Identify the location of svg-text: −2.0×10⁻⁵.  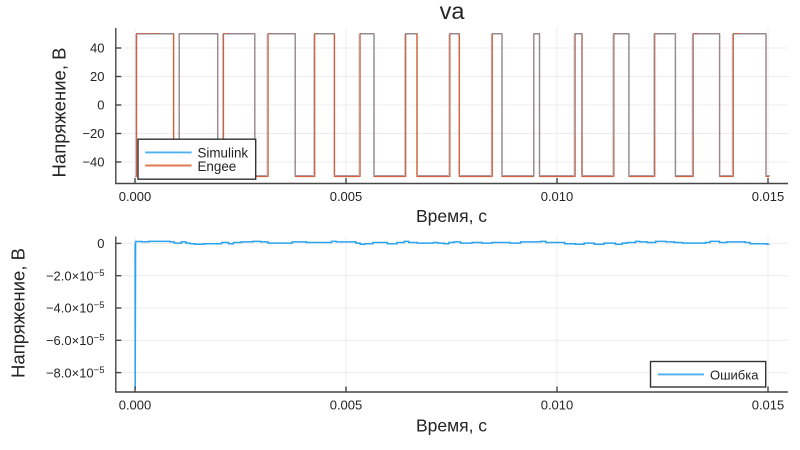
(75, 276).